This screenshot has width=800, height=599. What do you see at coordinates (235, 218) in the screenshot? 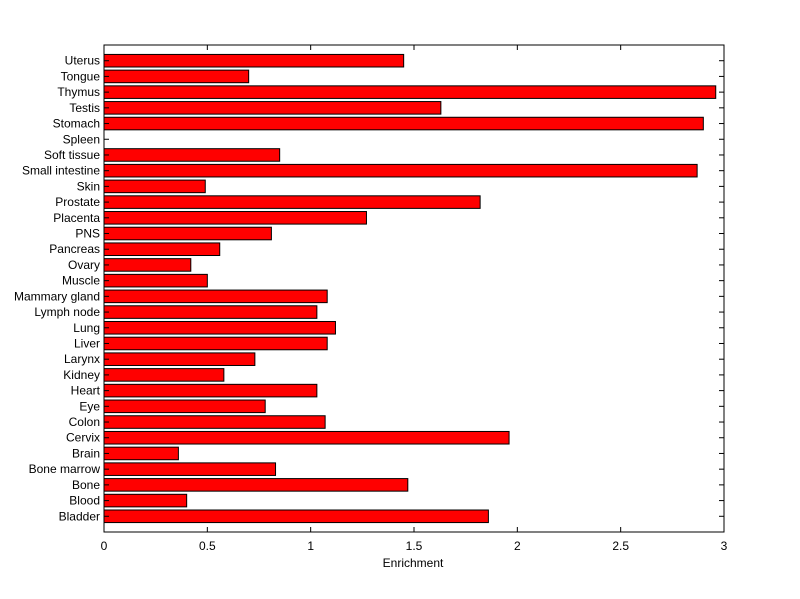
I see `bar-placenta` at bounding box center [235, 218].